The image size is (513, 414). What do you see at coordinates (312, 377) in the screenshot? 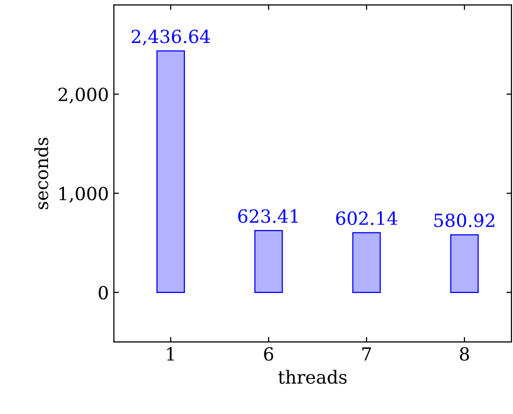
I see `x-axis-title: threads` at bounding box center [312, 377].